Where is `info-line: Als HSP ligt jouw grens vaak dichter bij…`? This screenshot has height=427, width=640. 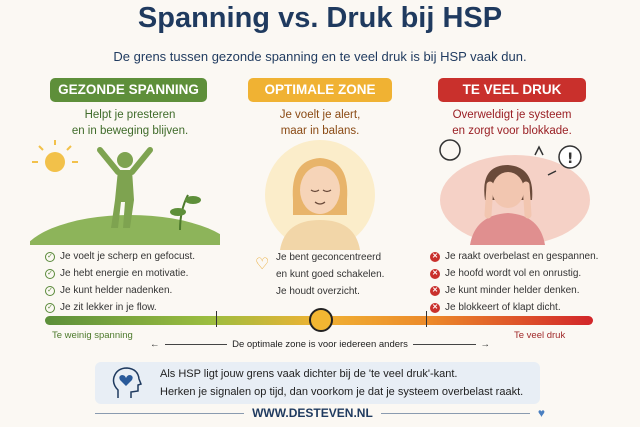
info-line: Als HSP ligt jouw grens vaak dichter bij… is located at coordinates (309, 374).